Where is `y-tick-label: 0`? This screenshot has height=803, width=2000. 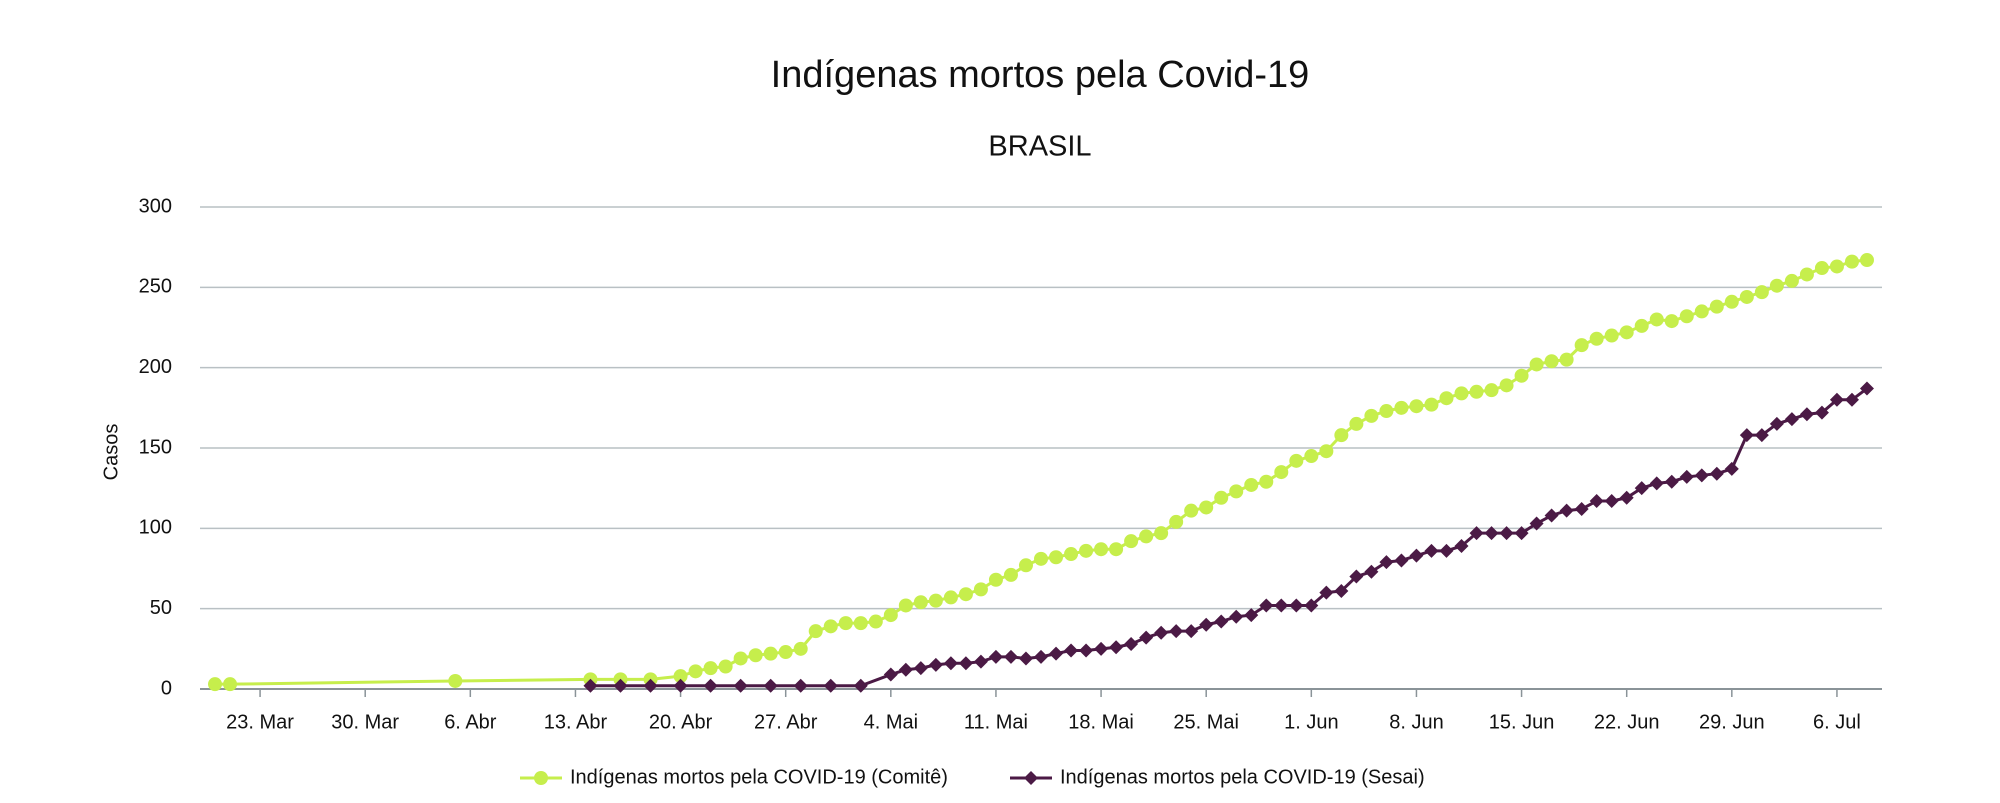
y-tick-label: 0 is located at coordinates (166, 688).